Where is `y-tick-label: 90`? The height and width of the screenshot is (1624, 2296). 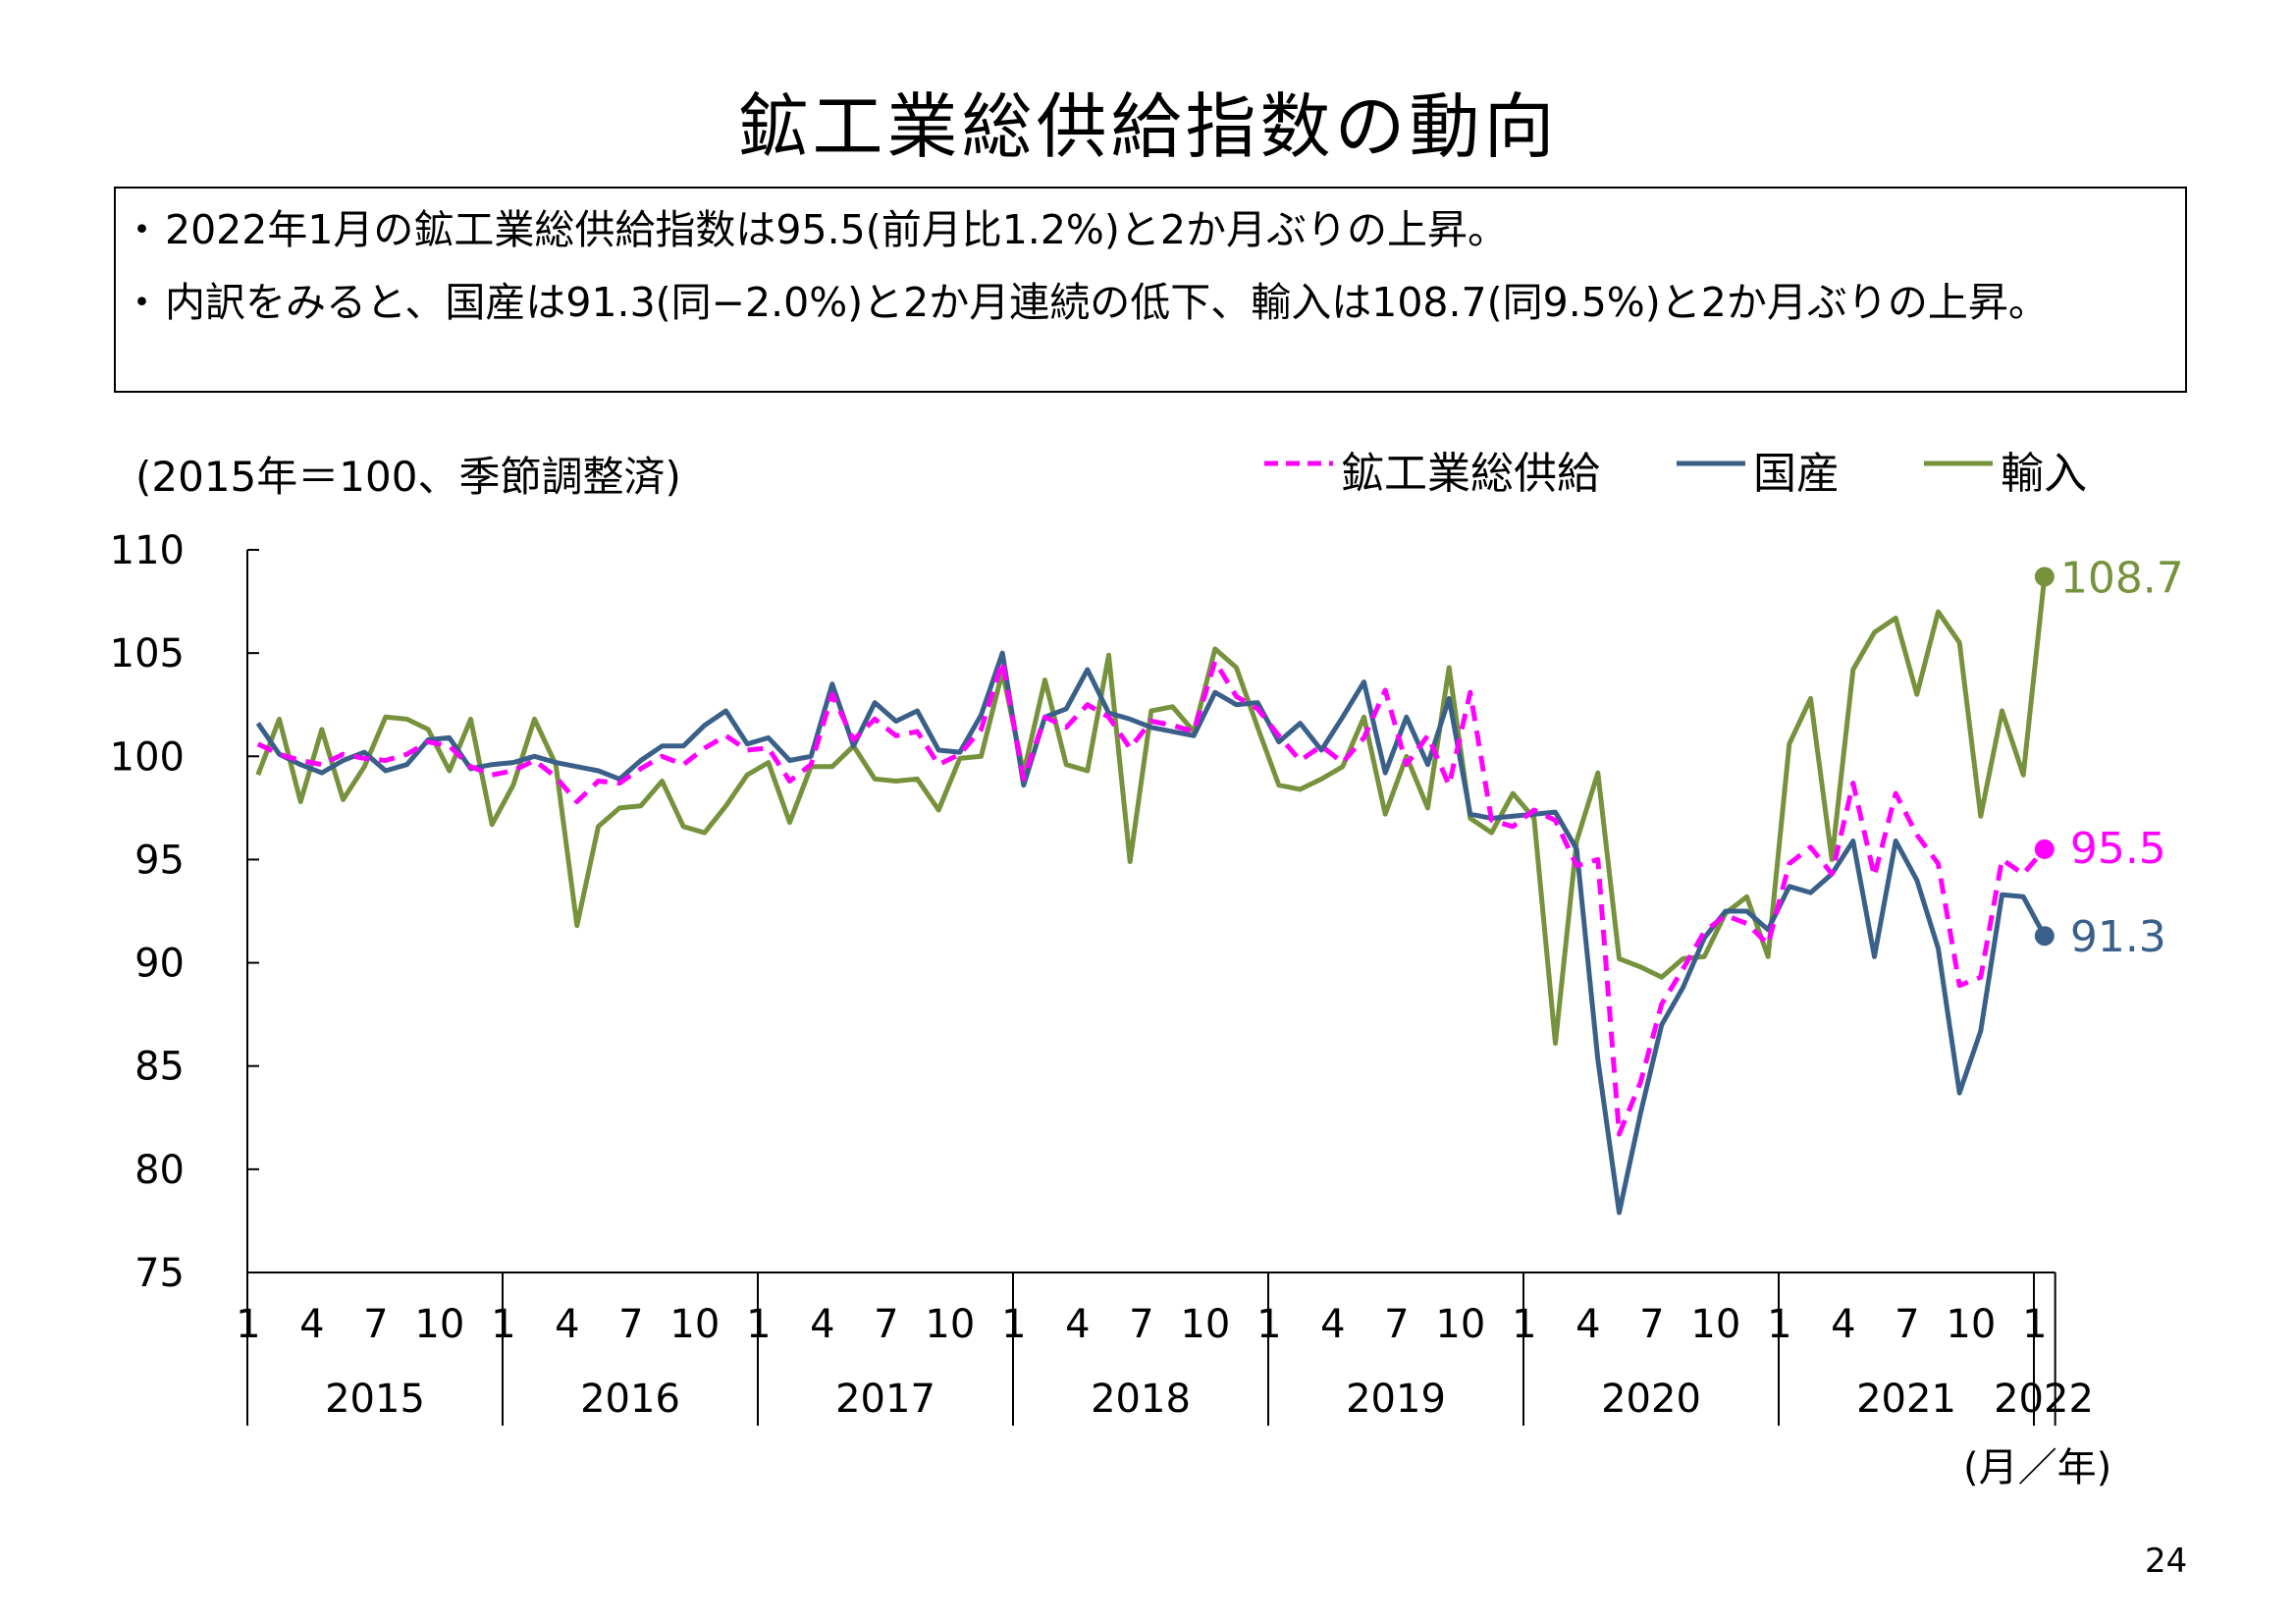 y-tick-label: 90 is located at coordinates (159, 964).